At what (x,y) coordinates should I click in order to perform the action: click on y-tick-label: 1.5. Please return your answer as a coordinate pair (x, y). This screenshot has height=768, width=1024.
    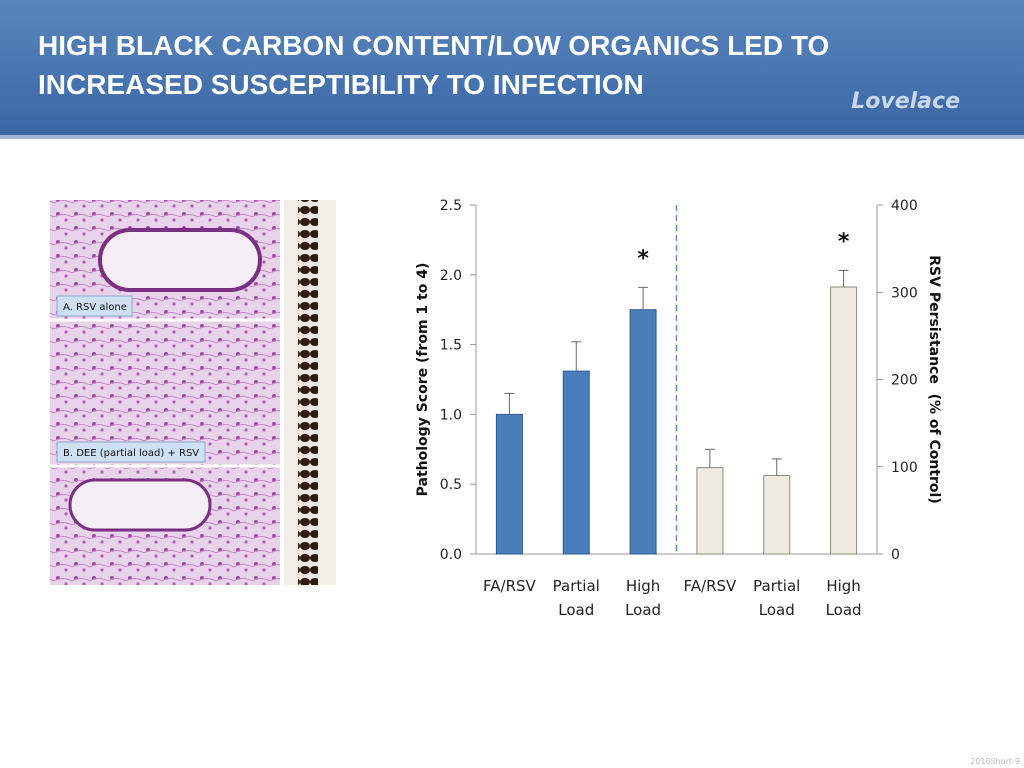
    Looking at the image, I should click on (451, 346).